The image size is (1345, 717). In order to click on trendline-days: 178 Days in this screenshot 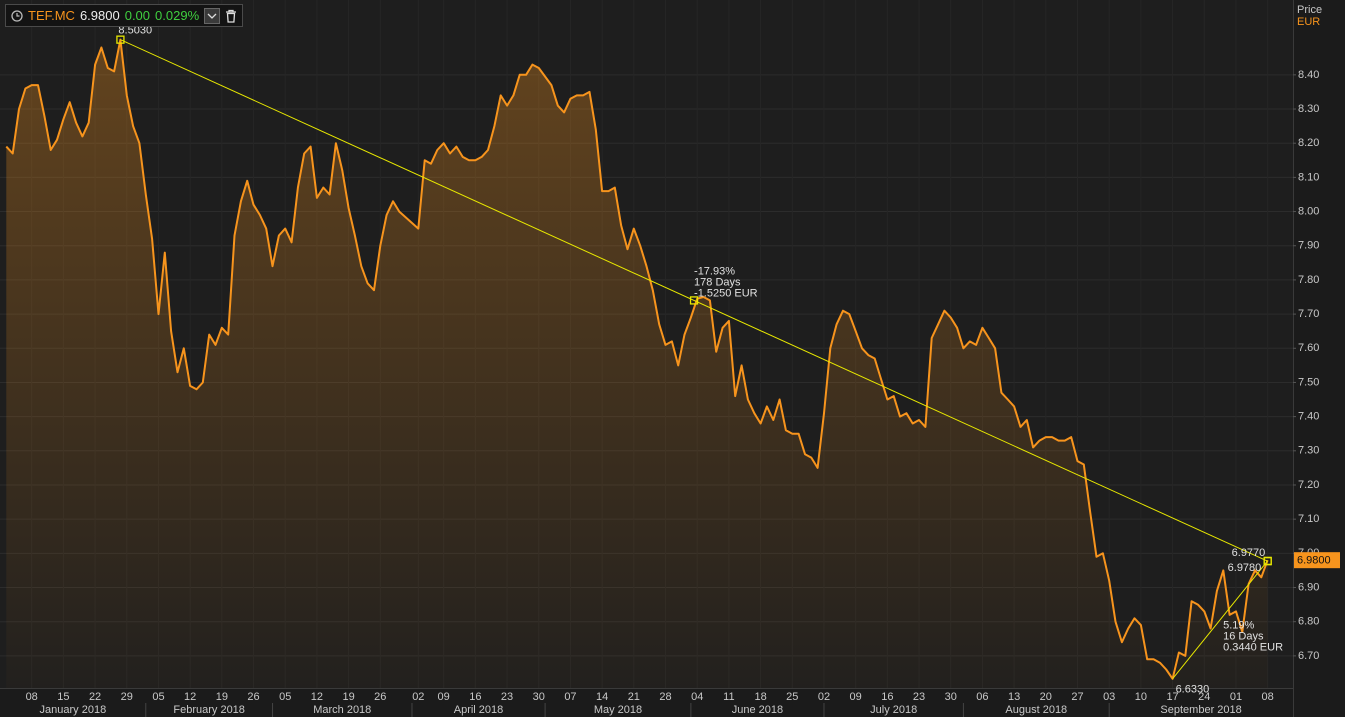, I will do `click(717, 282)`.